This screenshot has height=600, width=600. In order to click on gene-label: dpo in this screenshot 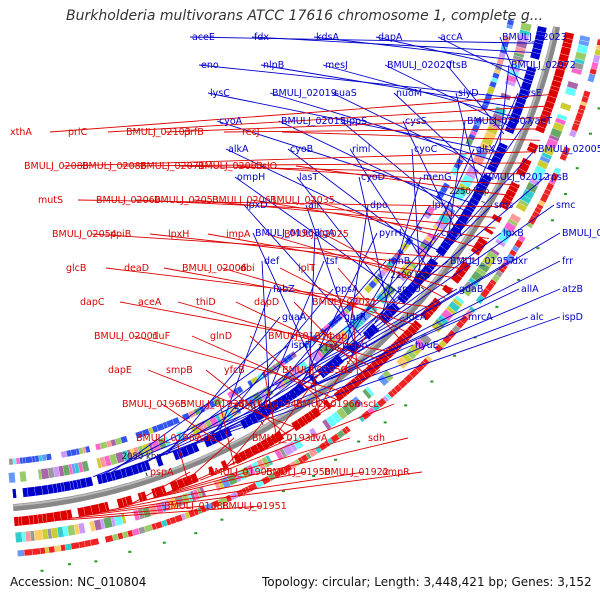, I will do `click(379, 205)`.